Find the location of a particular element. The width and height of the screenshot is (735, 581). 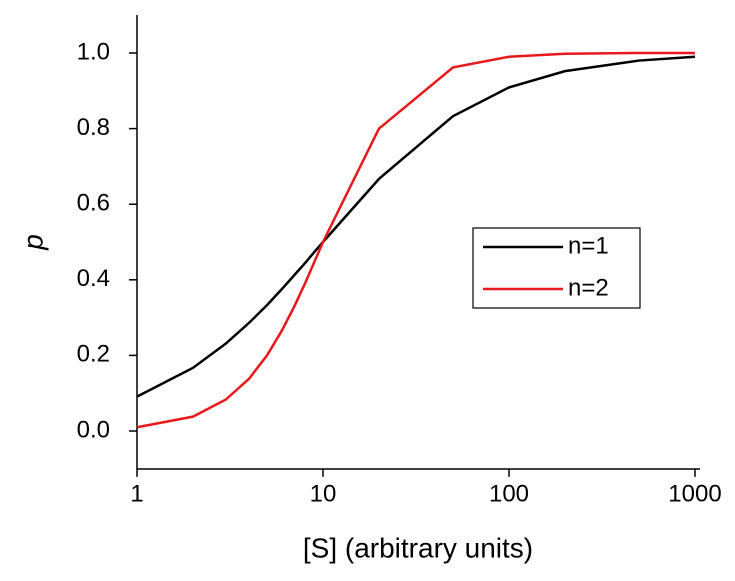

y-axis-label: p is located at coordinates (32, 242).